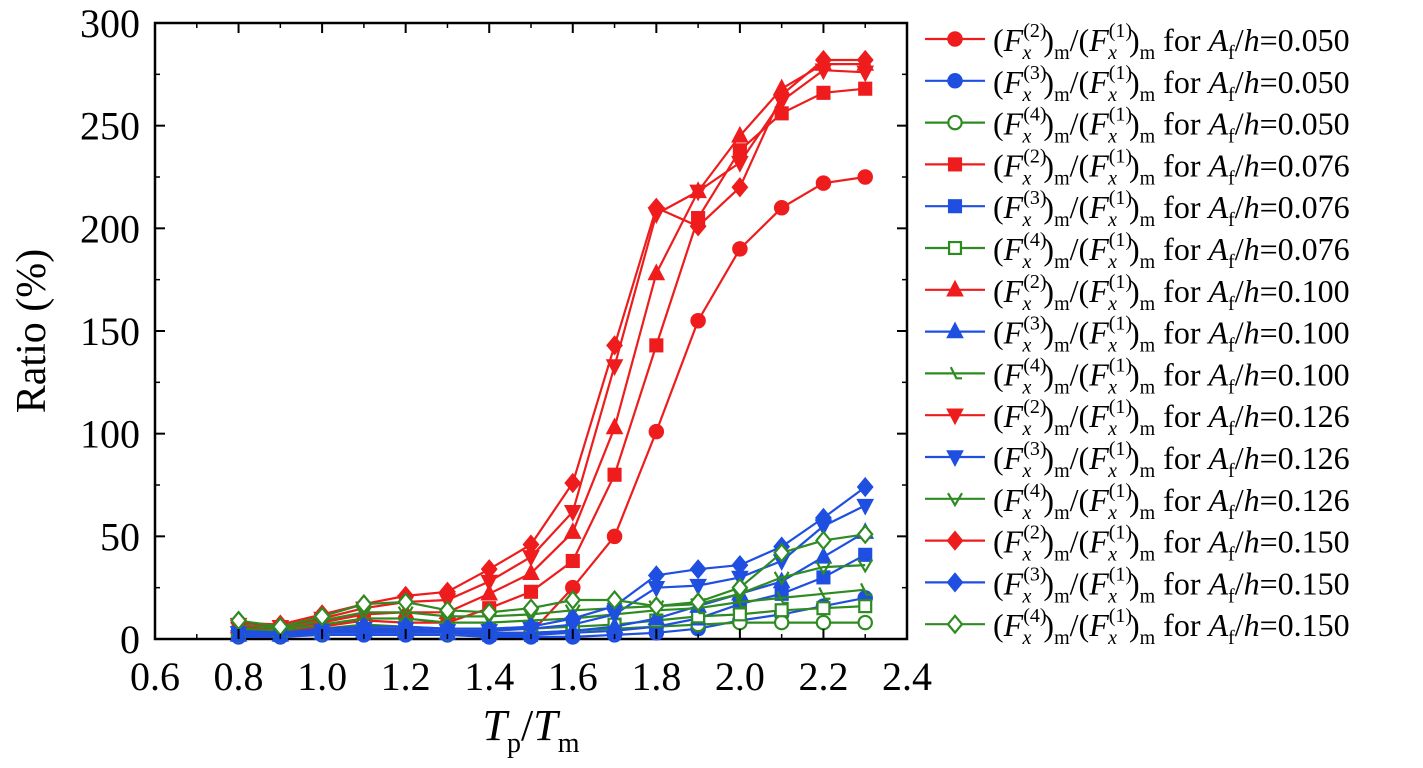 This screenshot has height=768, width=1423. What do you see at coordinates (1137, 627) in the screenshot?
I see `legend-entry: (F(4) x)m/(F(1) x)m for Af/h=0.150` at bounding box center [1137, 627].